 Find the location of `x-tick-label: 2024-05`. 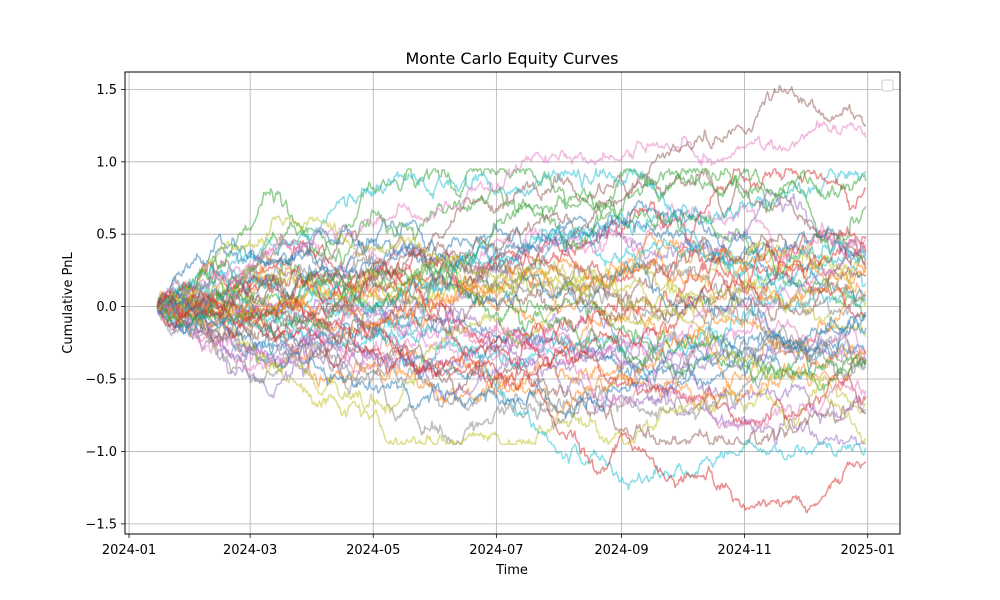

x-tick-label: 2024-05 is located at coordinates (373, 550).